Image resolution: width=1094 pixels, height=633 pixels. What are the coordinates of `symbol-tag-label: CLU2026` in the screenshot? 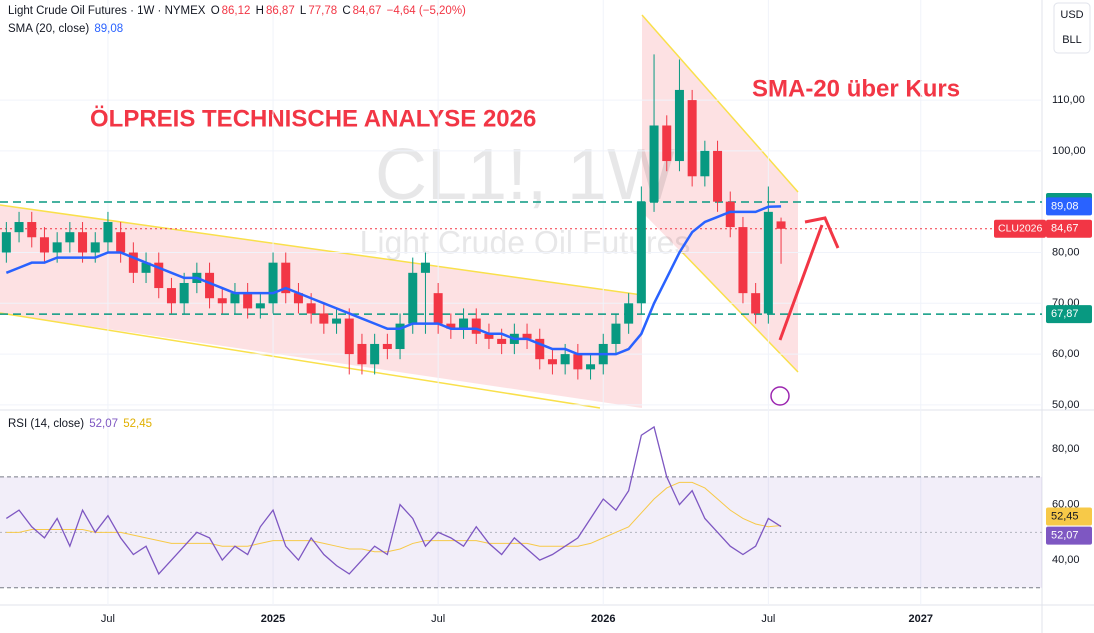 It's located at (1020, 229).